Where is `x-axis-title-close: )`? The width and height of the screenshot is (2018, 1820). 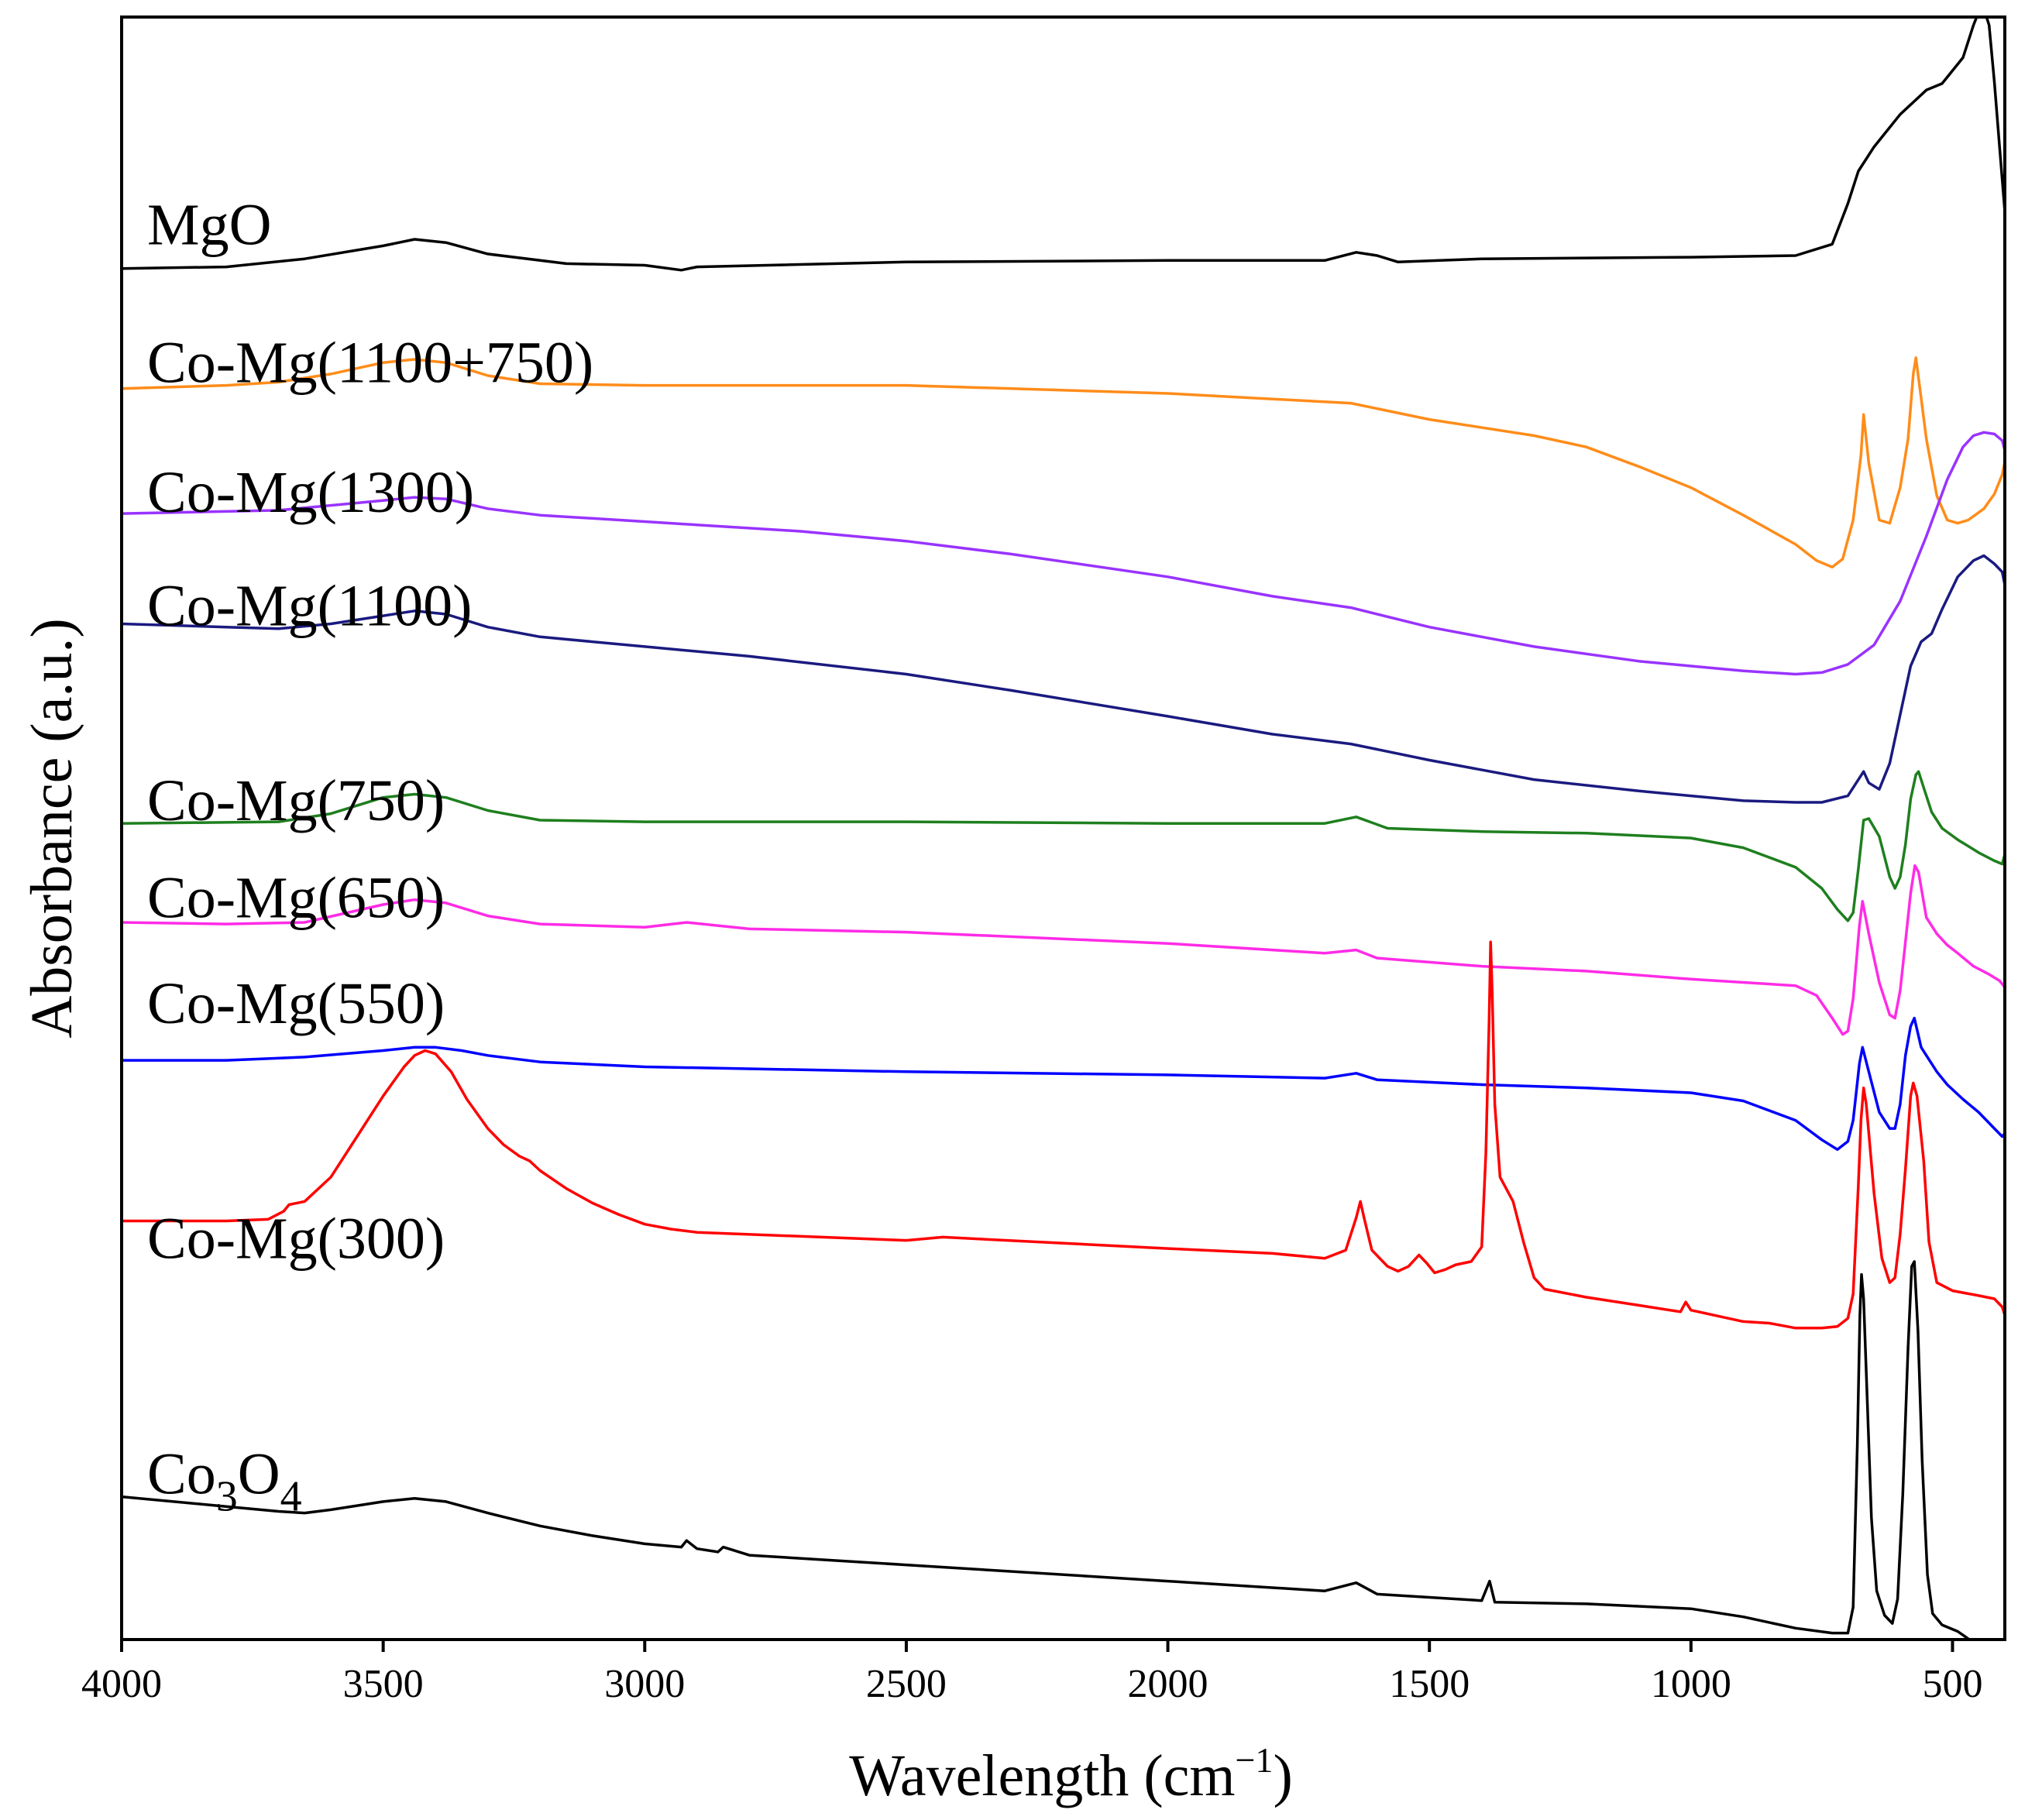 x-axis-title-close: ) is located at coordinates (1282, 1776).